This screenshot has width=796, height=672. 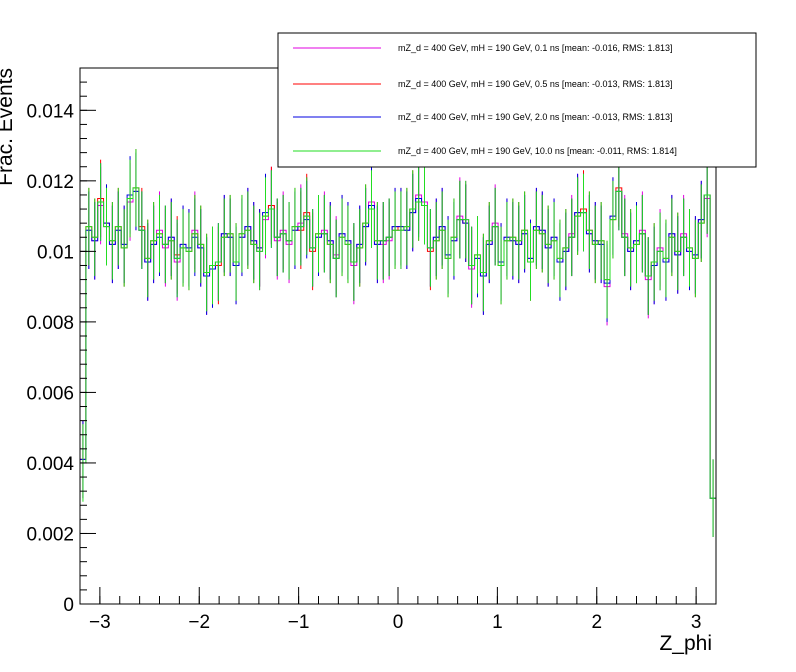 What do you see at coordinates (68, 605) in the screenshot?
I see `y-tick-label: 0` at bounding box center [68, 605].